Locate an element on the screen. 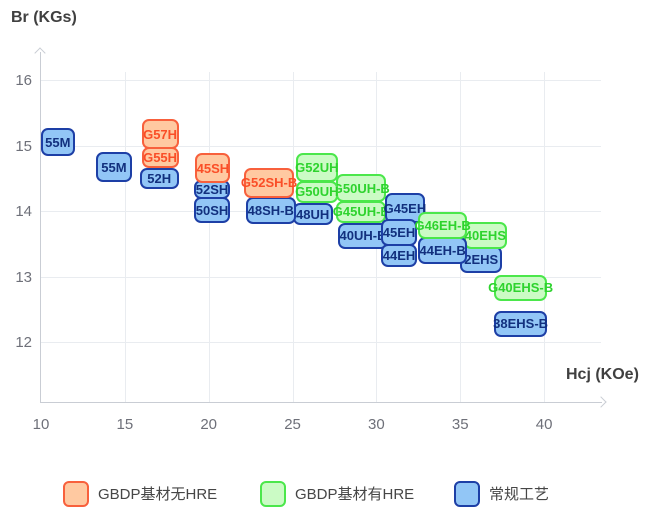 This screenshot has width=645, height=515. grade-box-40UH-B: 40UH-B is located at coordinates (363, 235).